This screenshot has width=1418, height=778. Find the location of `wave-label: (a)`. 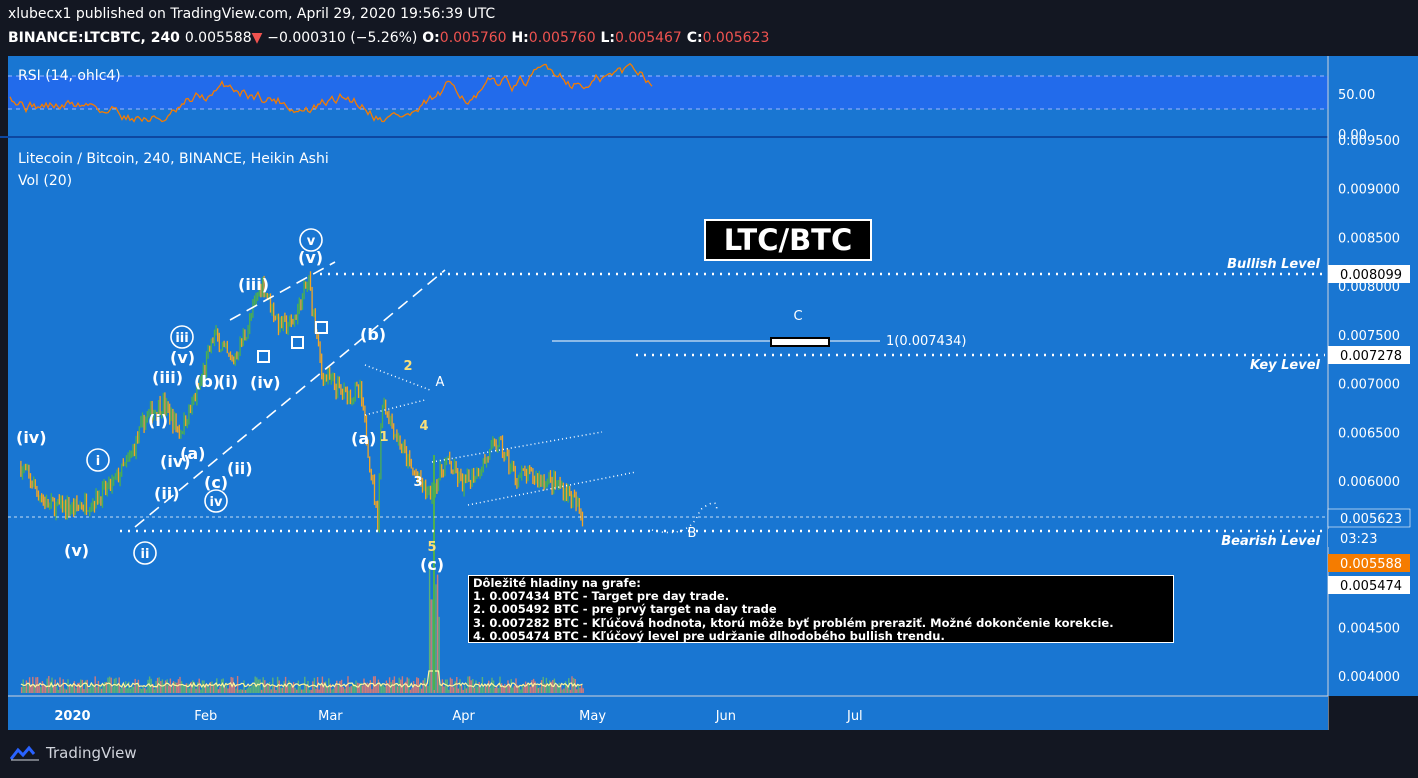

wave-label: (a) is located at coordinates (192, 453).